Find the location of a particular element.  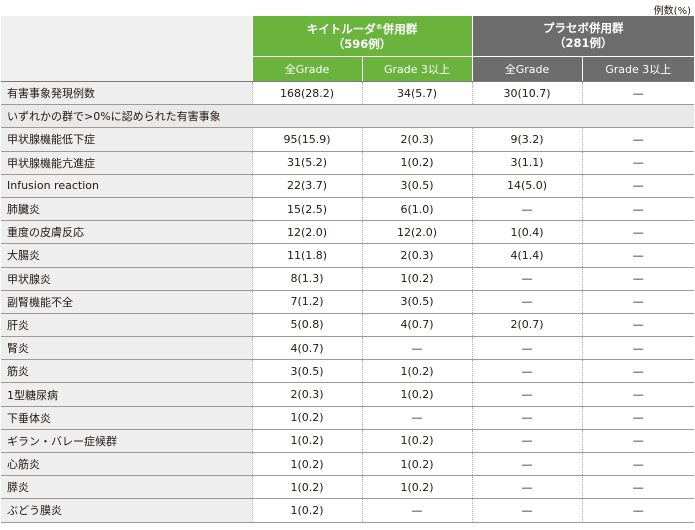

section-row: いずれかの群で>0%に認められた有害事象 is located at coordinates (347, 116).